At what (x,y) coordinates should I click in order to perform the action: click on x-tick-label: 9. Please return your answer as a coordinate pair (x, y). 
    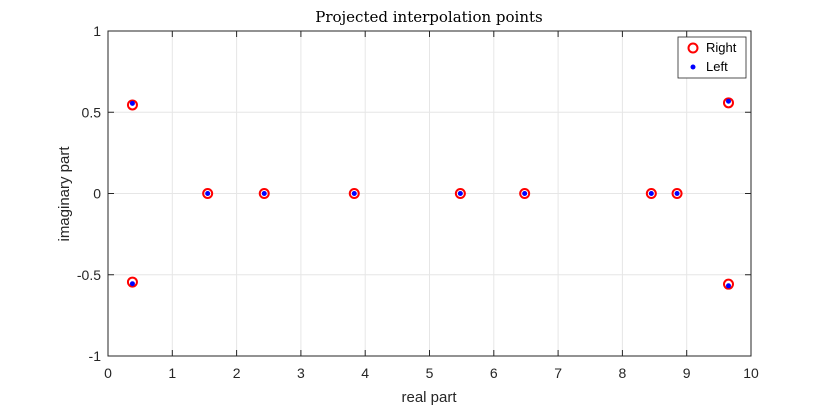
    Looking at the image, I should click on (687, 373).